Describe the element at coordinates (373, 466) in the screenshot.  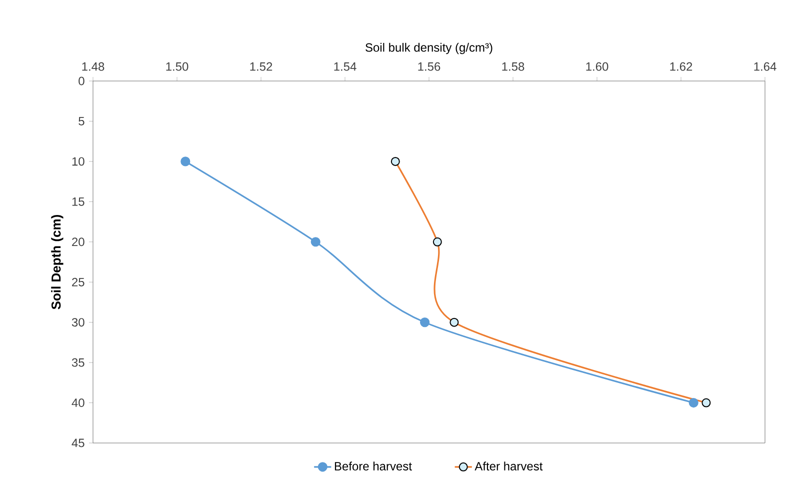
I see `legend-label: Before harvest` at that location.